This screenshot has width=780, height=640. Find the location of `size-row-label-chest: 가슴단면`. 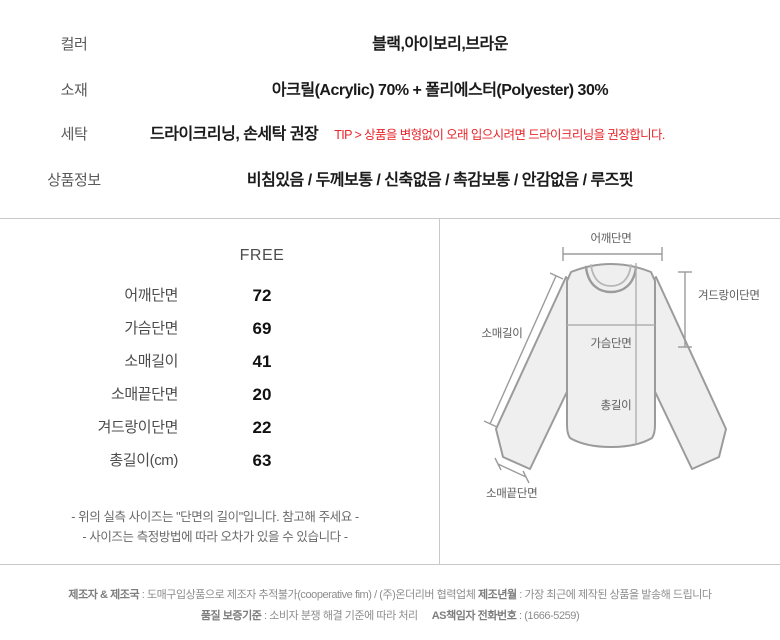

size-row-label-chest: 가슴단면 is located at coordinates (151, 328).